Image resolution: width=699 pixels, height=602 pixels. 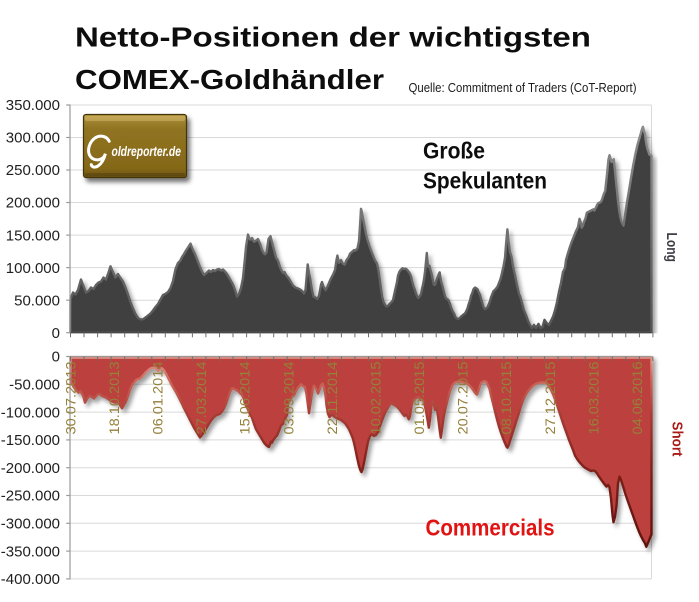 I want to click on svg-text: 200.000, so click(x=33, y=203).